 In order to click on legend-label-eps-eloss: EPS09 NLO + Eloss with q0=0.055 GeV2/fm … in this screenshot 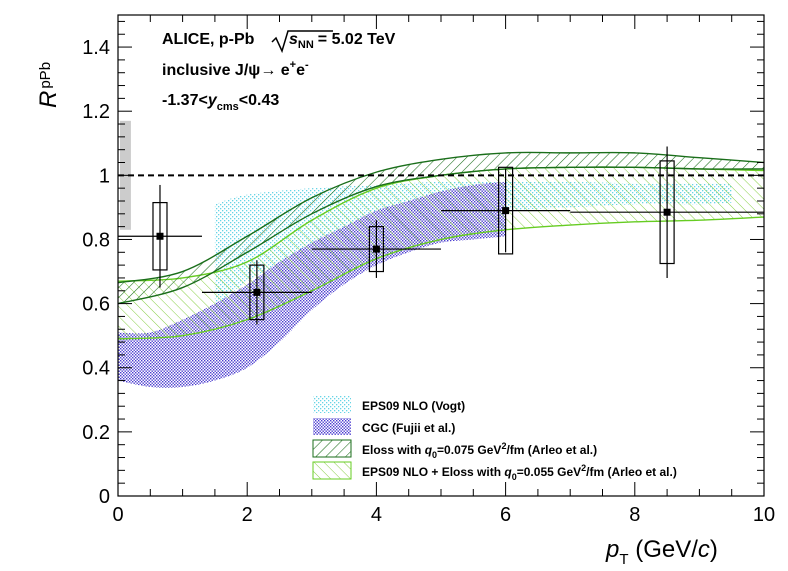, I will do `click(519, 472)`.